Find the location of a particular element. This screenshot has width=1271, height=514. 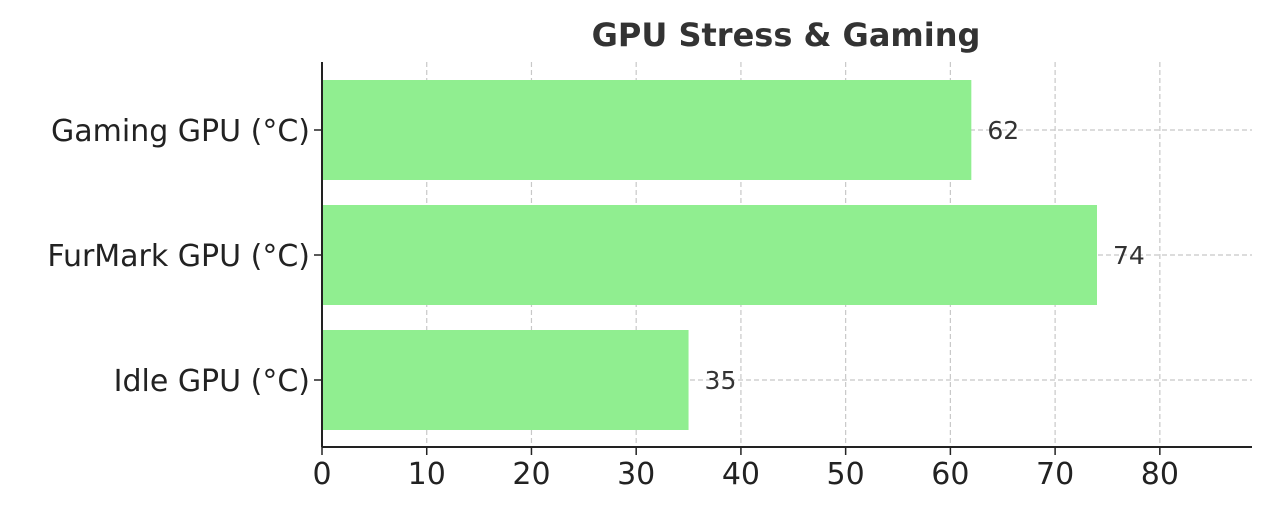

data-label: 74 is located at coordinates (1129, 255).